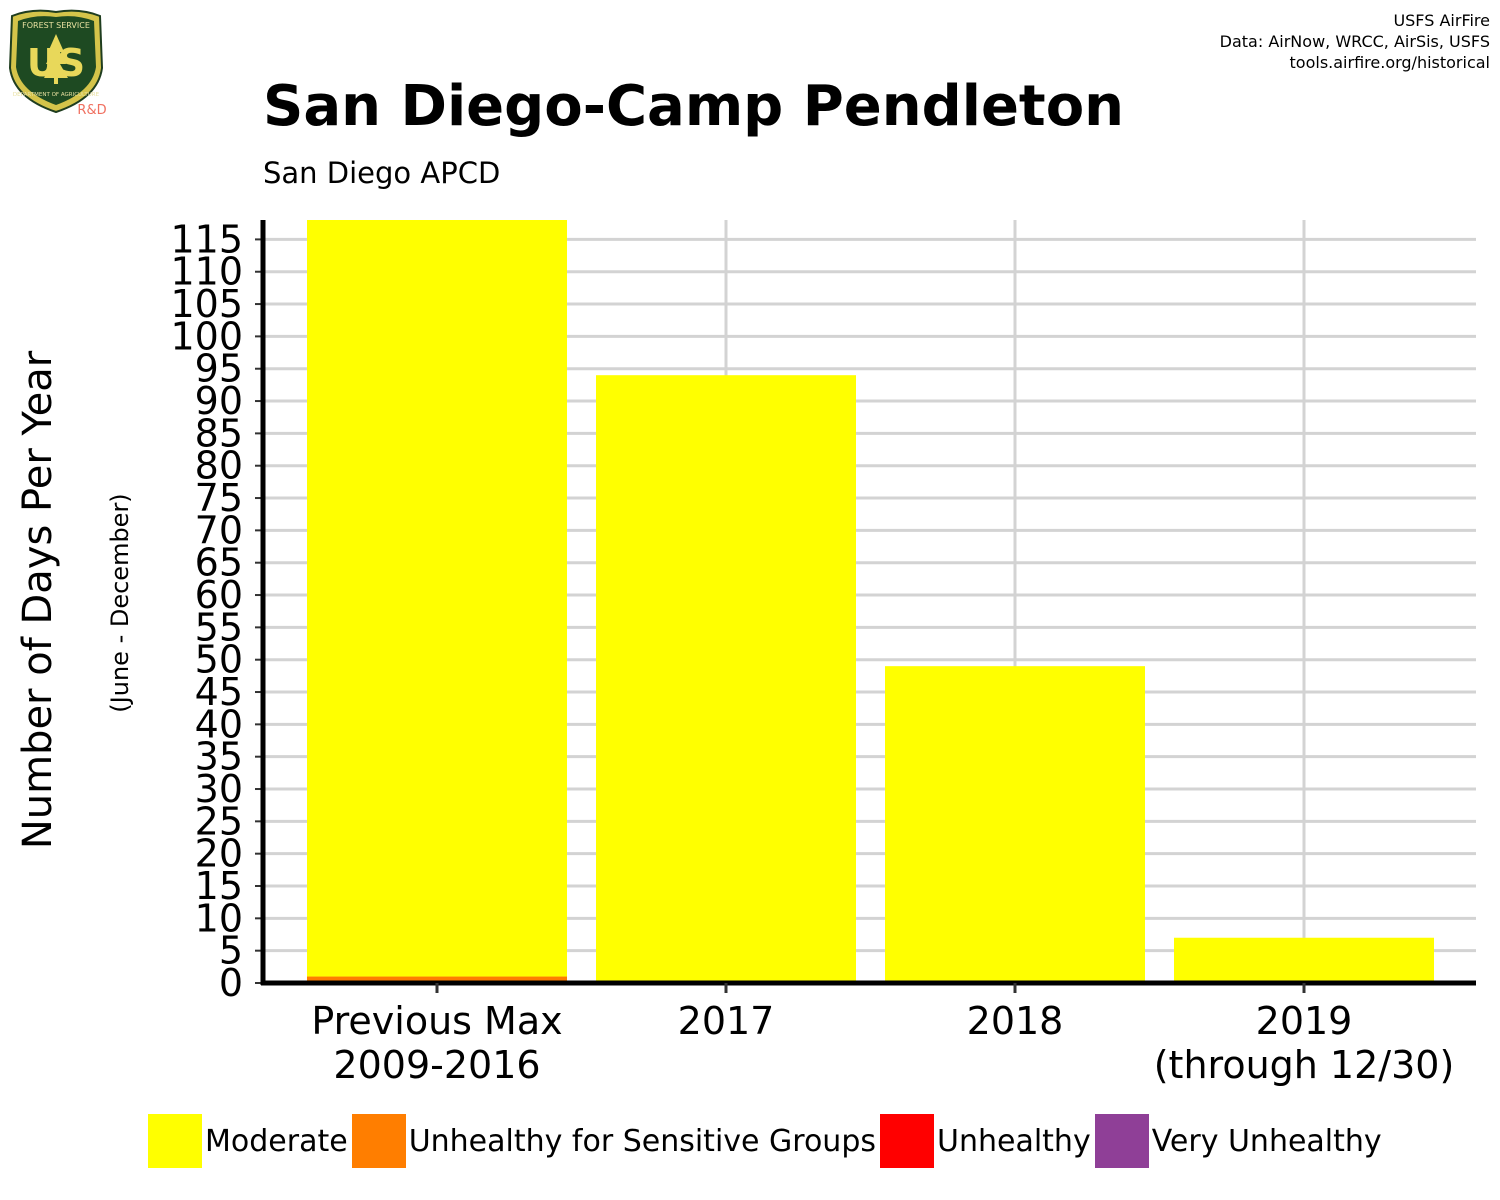 The image size is (1500, 1200). I want to click on y-tick-label: 80, so click(219, 466).